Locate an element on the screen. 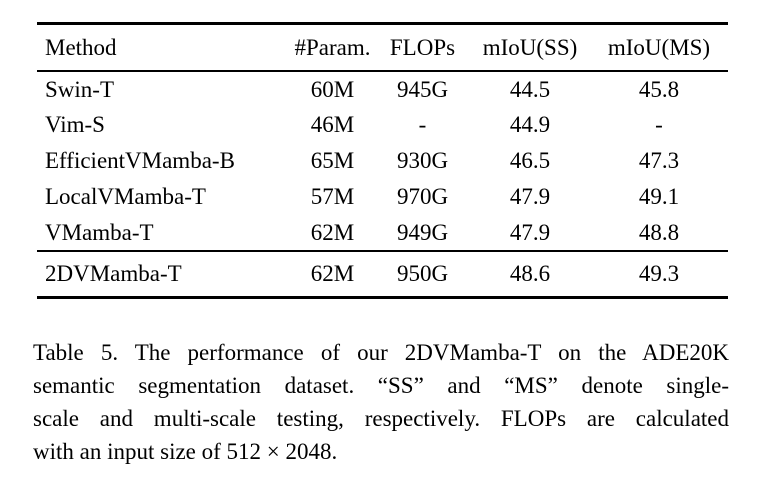 The width and height of the screenshot is (766, 484). highlight-section: 2DVMamba-T 62M 950G 48.6 49.3 is located at coordinates (382, 274).